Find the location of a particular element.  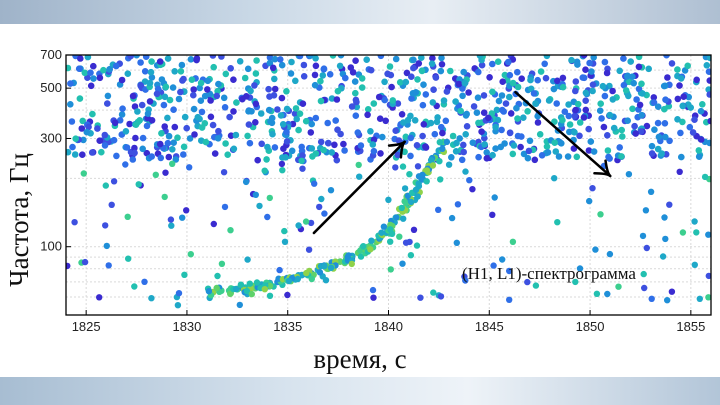

x-tick-label: 1835 is located at coordinates (287, 326).